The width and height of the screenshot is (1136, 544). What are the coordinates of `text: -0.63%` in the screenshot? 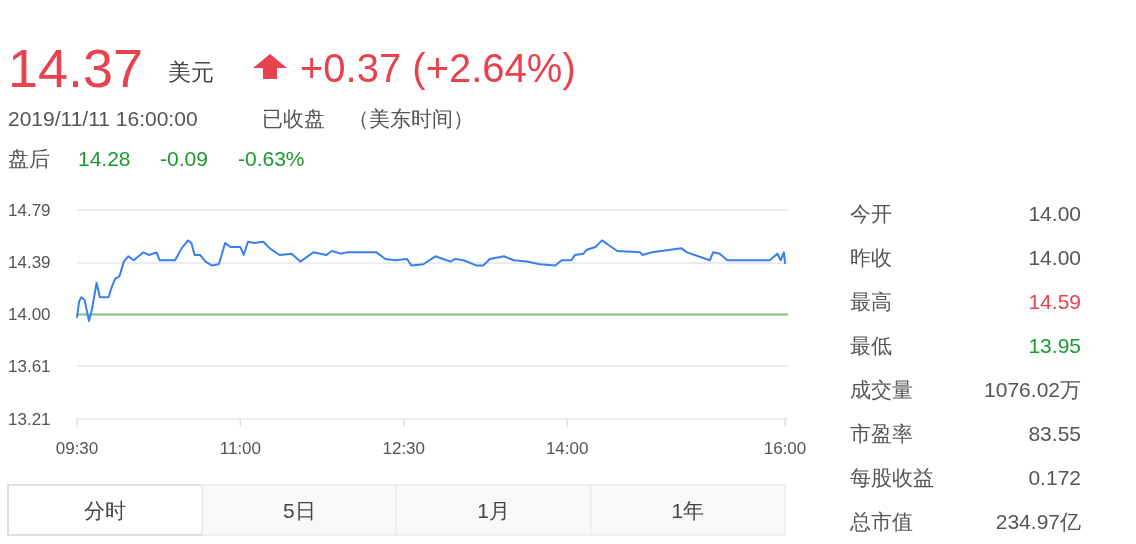 It's located at (271, 158).